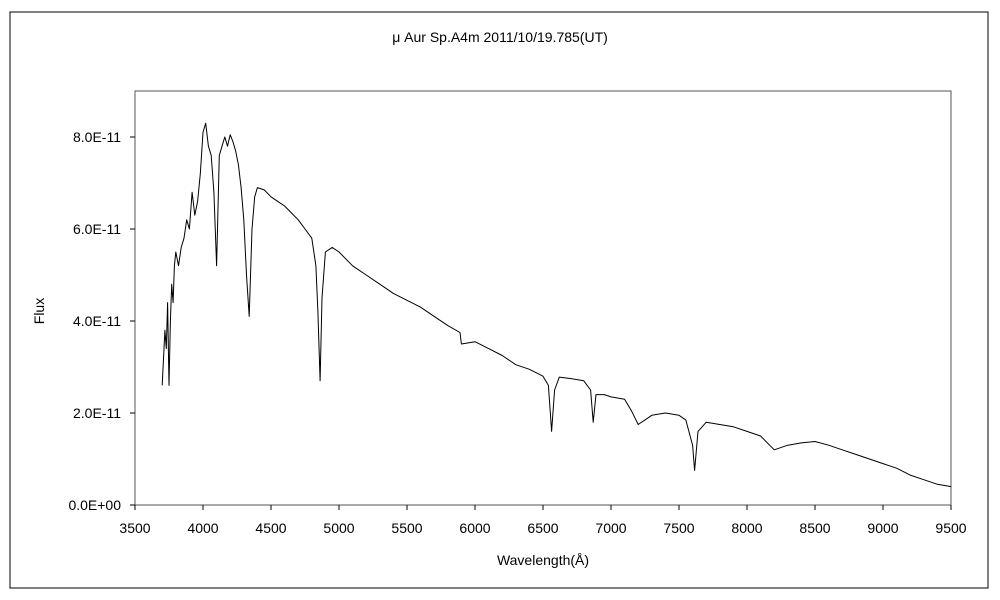  I want to click on y-axis-ticks: 0.0E+00 2.0E-11 4.0E-11 6.0E-11 8.0E-11, so click(101, 321).